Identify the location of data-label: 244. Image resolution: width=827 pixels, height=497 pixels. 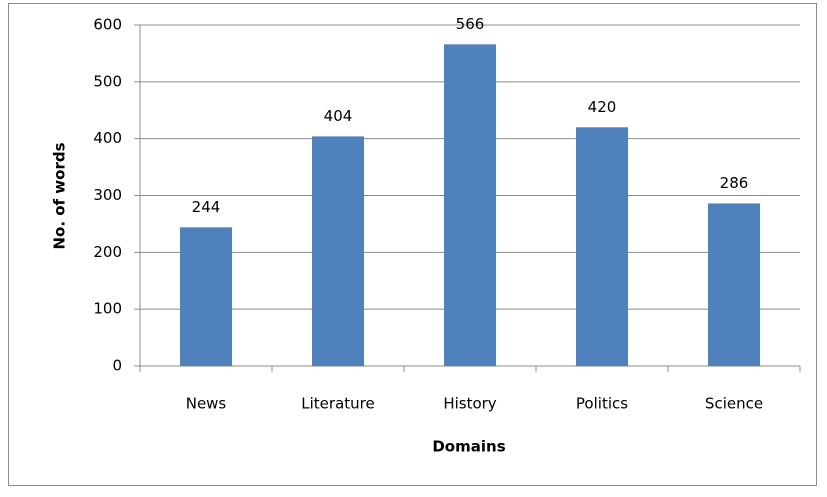
(206, 207).